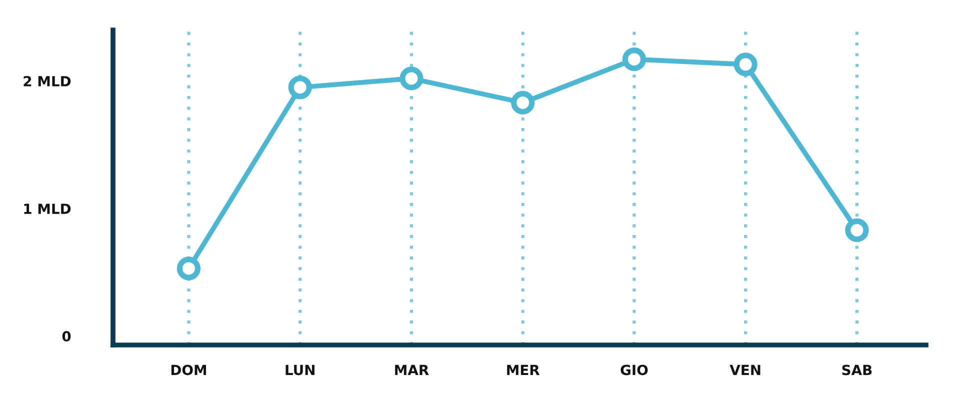 This screenshot has height=420, width=969. I want to click on x-tick-label: GIO, so click(634, 370).